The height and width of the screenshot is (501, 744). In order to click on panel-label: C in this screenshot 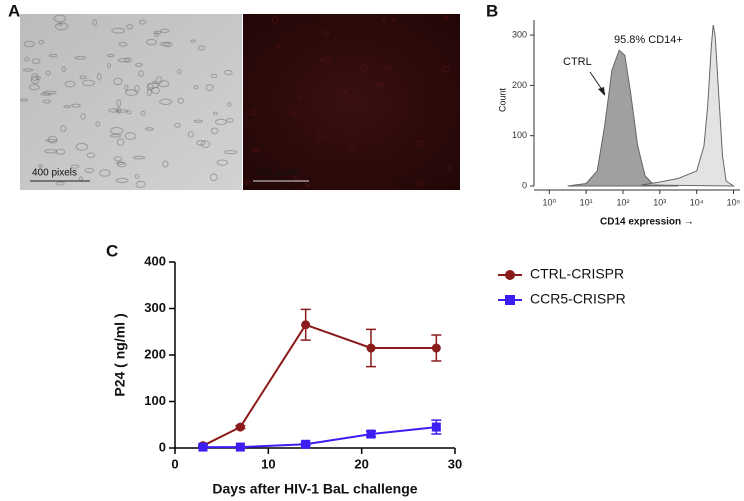, I will do `click(112, 250)`.